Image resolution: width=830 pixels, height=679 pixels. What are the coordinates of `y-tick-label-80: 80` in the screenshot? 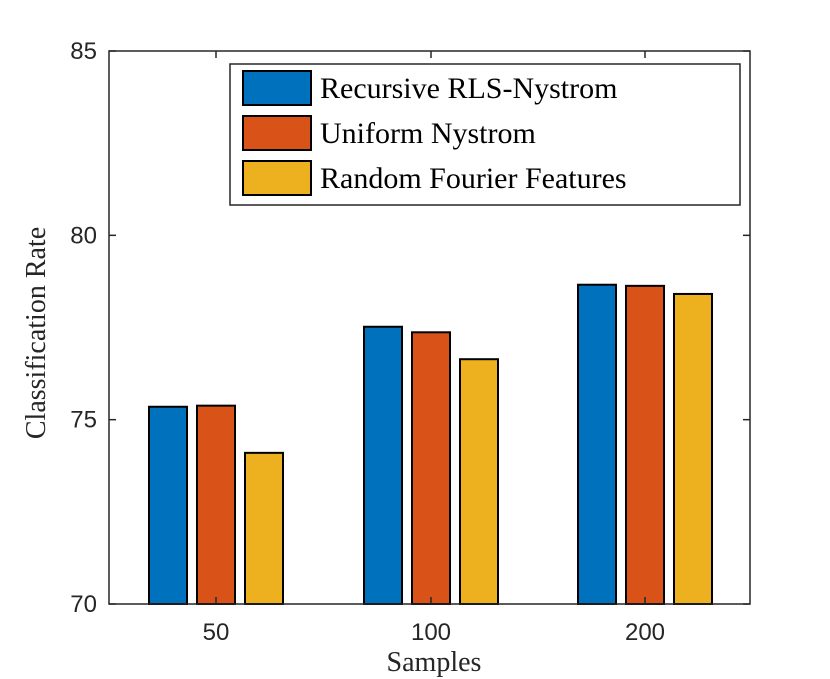 It's located at (83, 235).